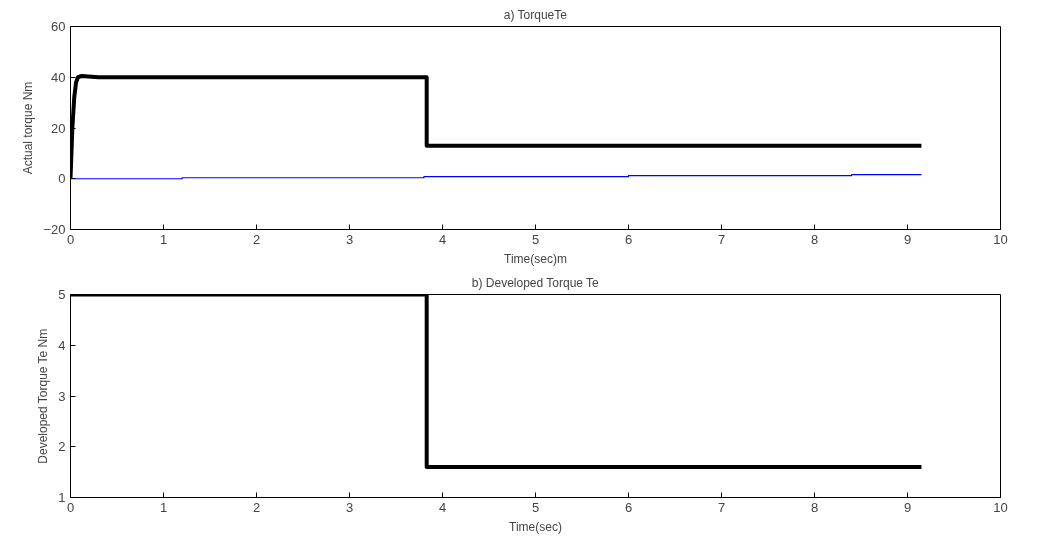  Describe the element at coordinates (62, 294) in the screenshot. I see `y-tick-label: 5` at that location.